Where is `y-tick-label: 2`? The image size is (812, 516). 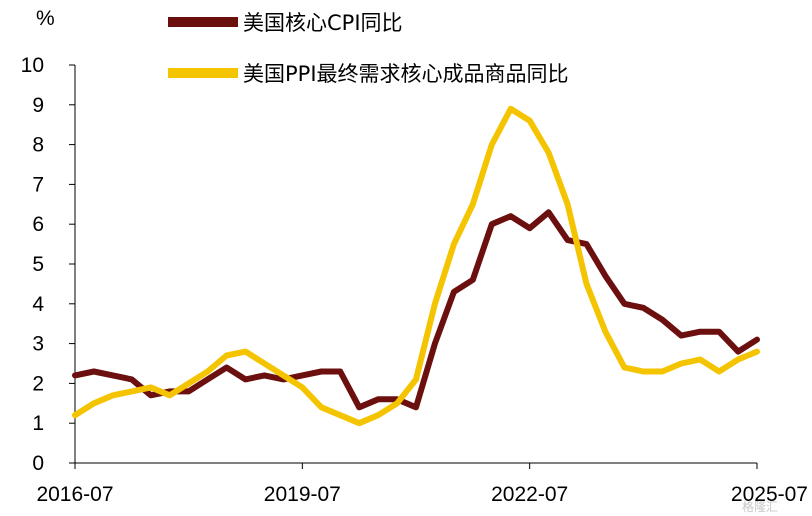
y-tick-label: 2 is located at coordinates (38, 383).